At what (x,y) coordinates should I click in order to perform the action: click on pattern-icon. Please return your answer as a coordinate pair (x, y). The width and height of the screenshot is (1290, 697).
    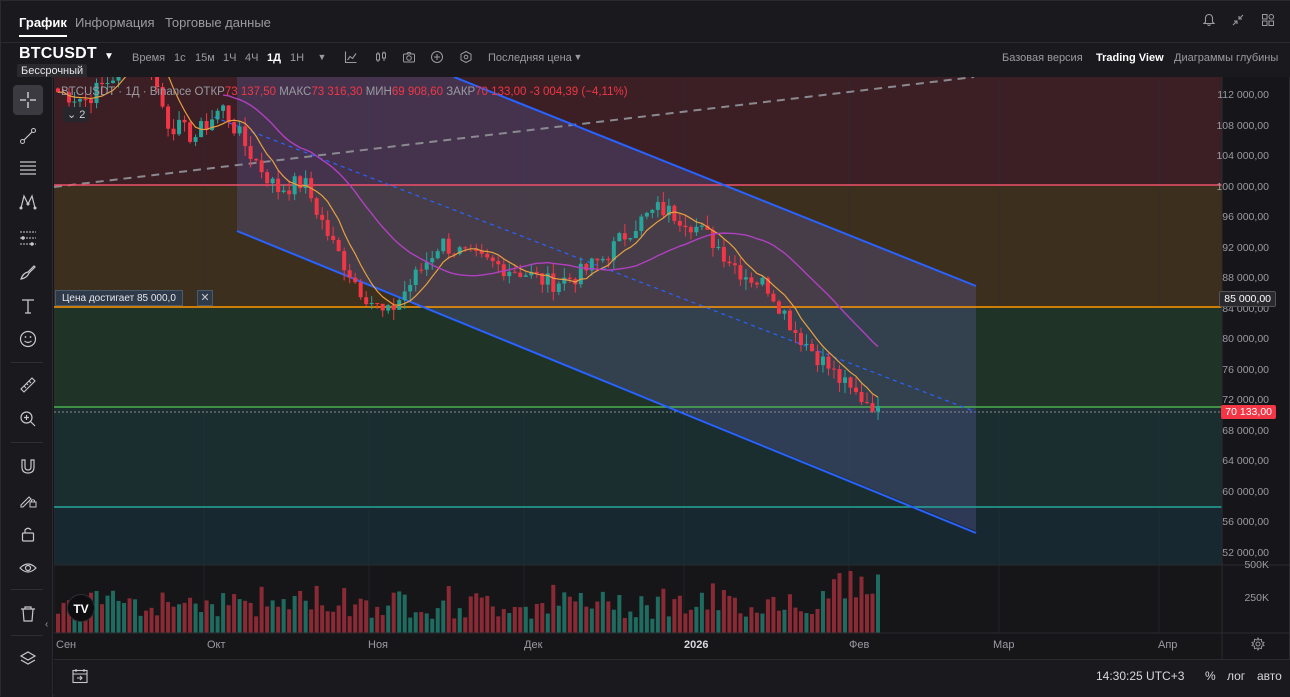
    Looking at the image, I should click on (28, 202).